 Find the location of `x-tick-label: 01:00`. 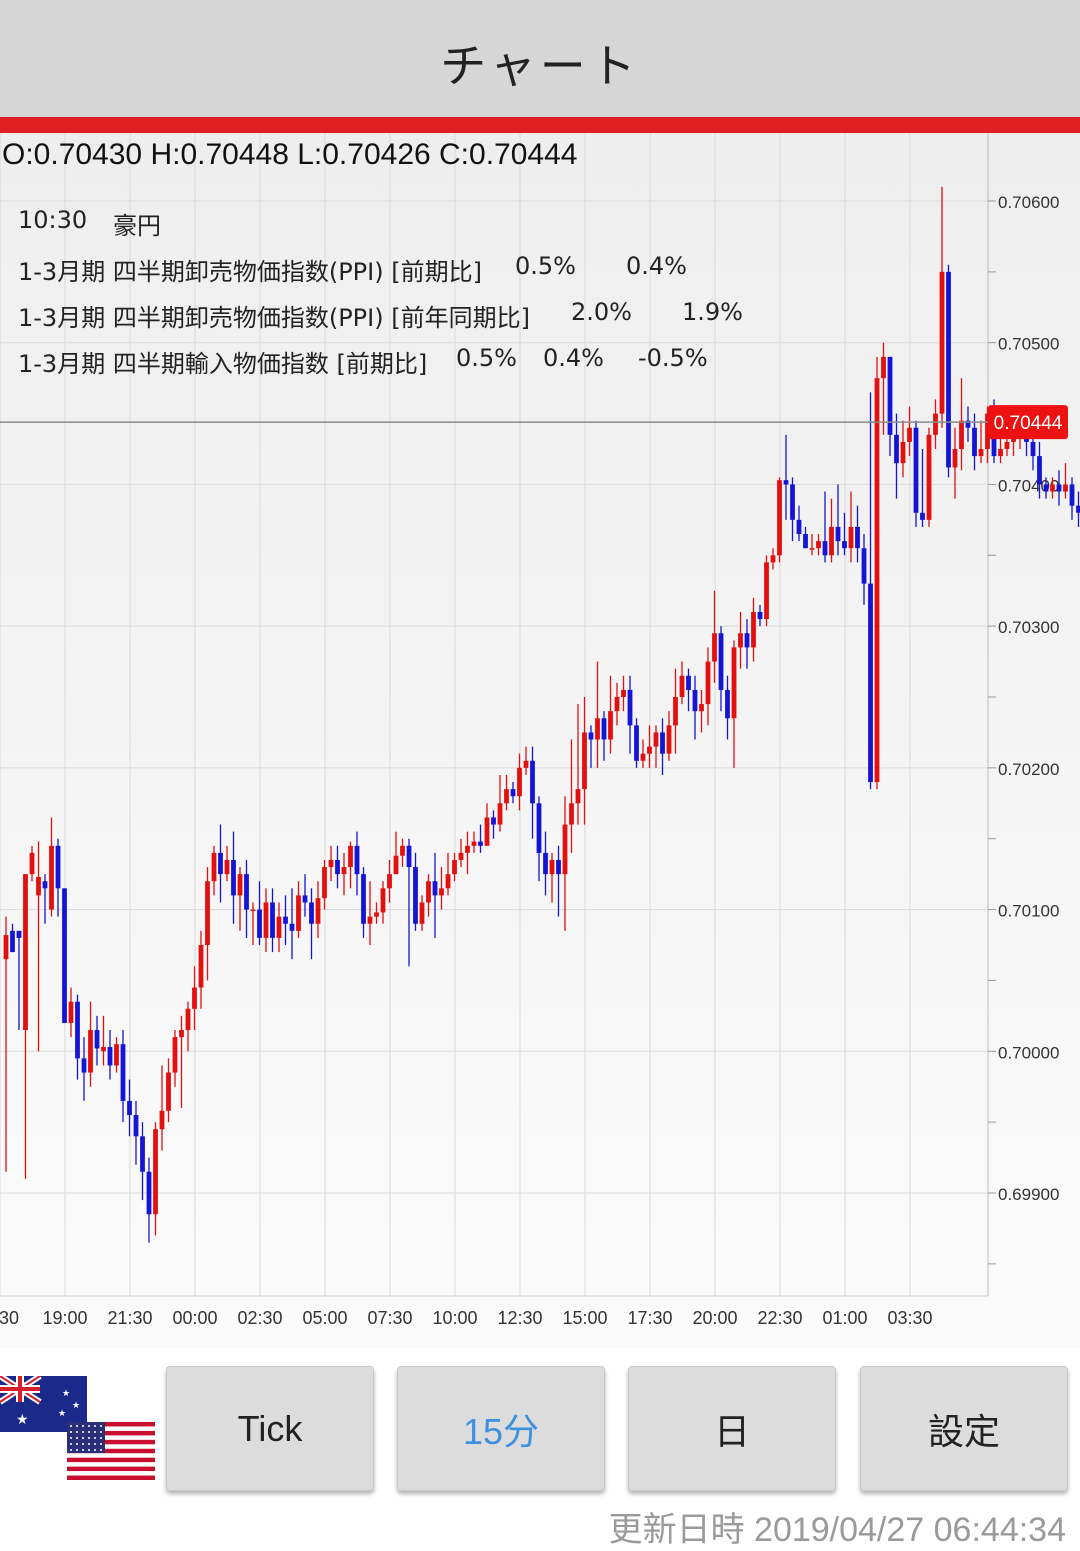

x-tick-label: 01:00 is located at coordinates (844, 1318).